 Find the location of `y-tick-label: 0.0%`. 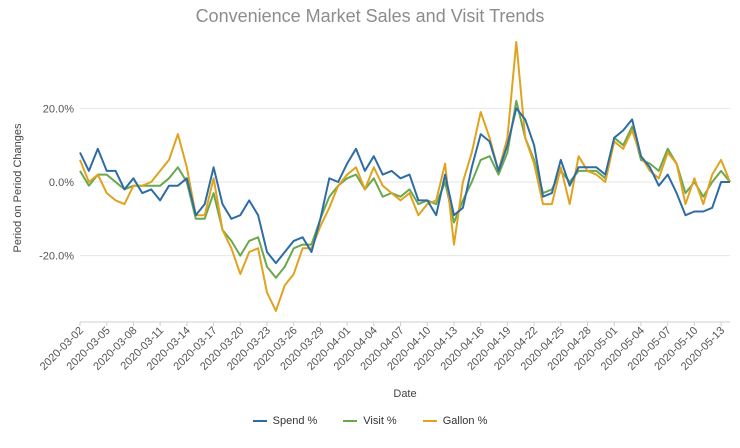

y-tick-label: 0.0% is located at coordinates (61, 183).